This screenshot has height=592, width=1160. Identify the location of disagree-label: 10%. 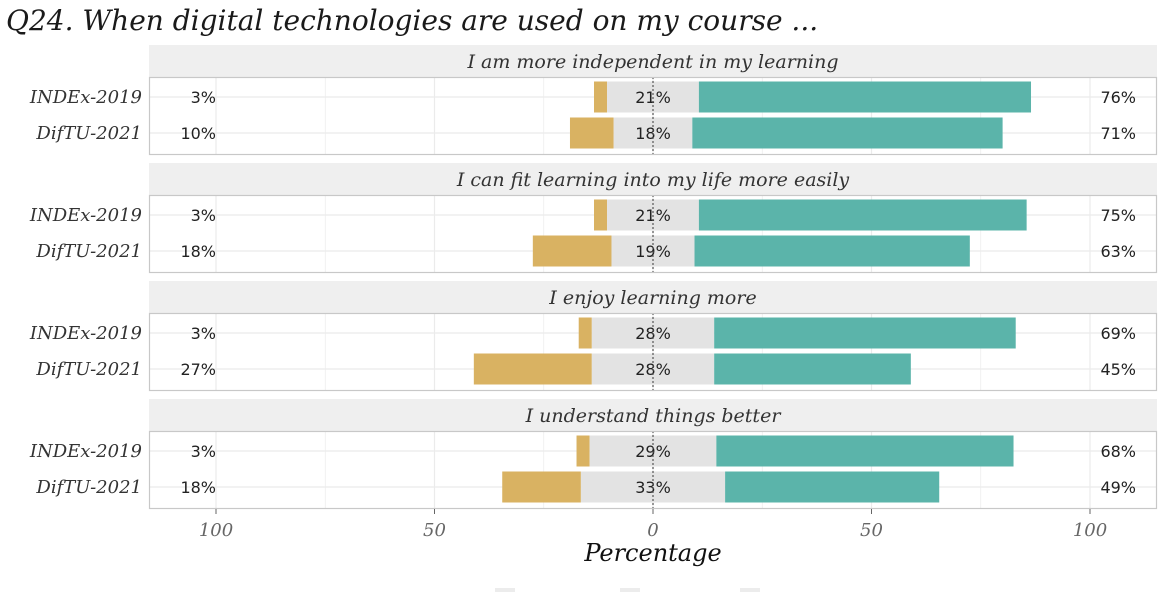
(198, 133).